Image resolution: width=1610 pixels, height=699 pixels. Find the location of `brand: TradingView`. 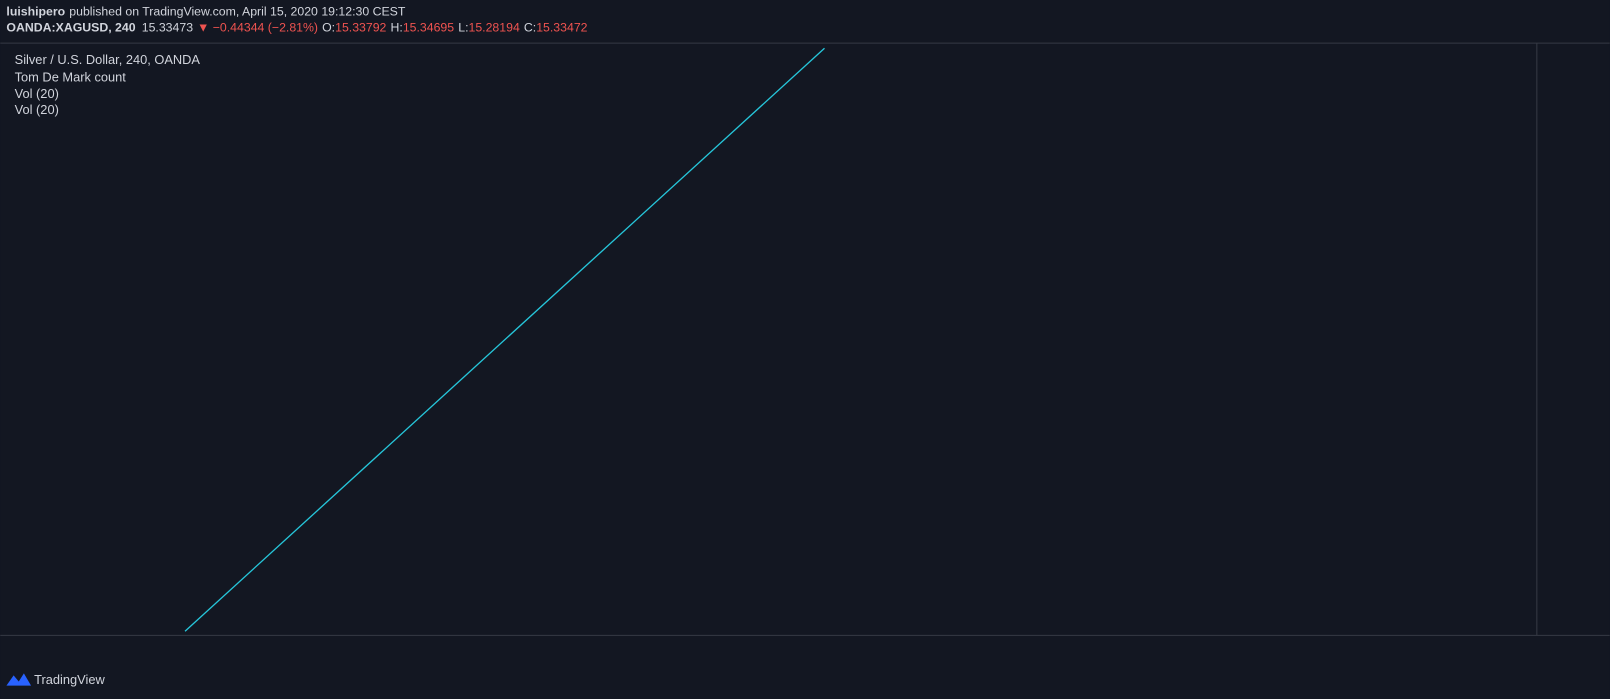

brand: TradingView is located at coordinates (69, 679).